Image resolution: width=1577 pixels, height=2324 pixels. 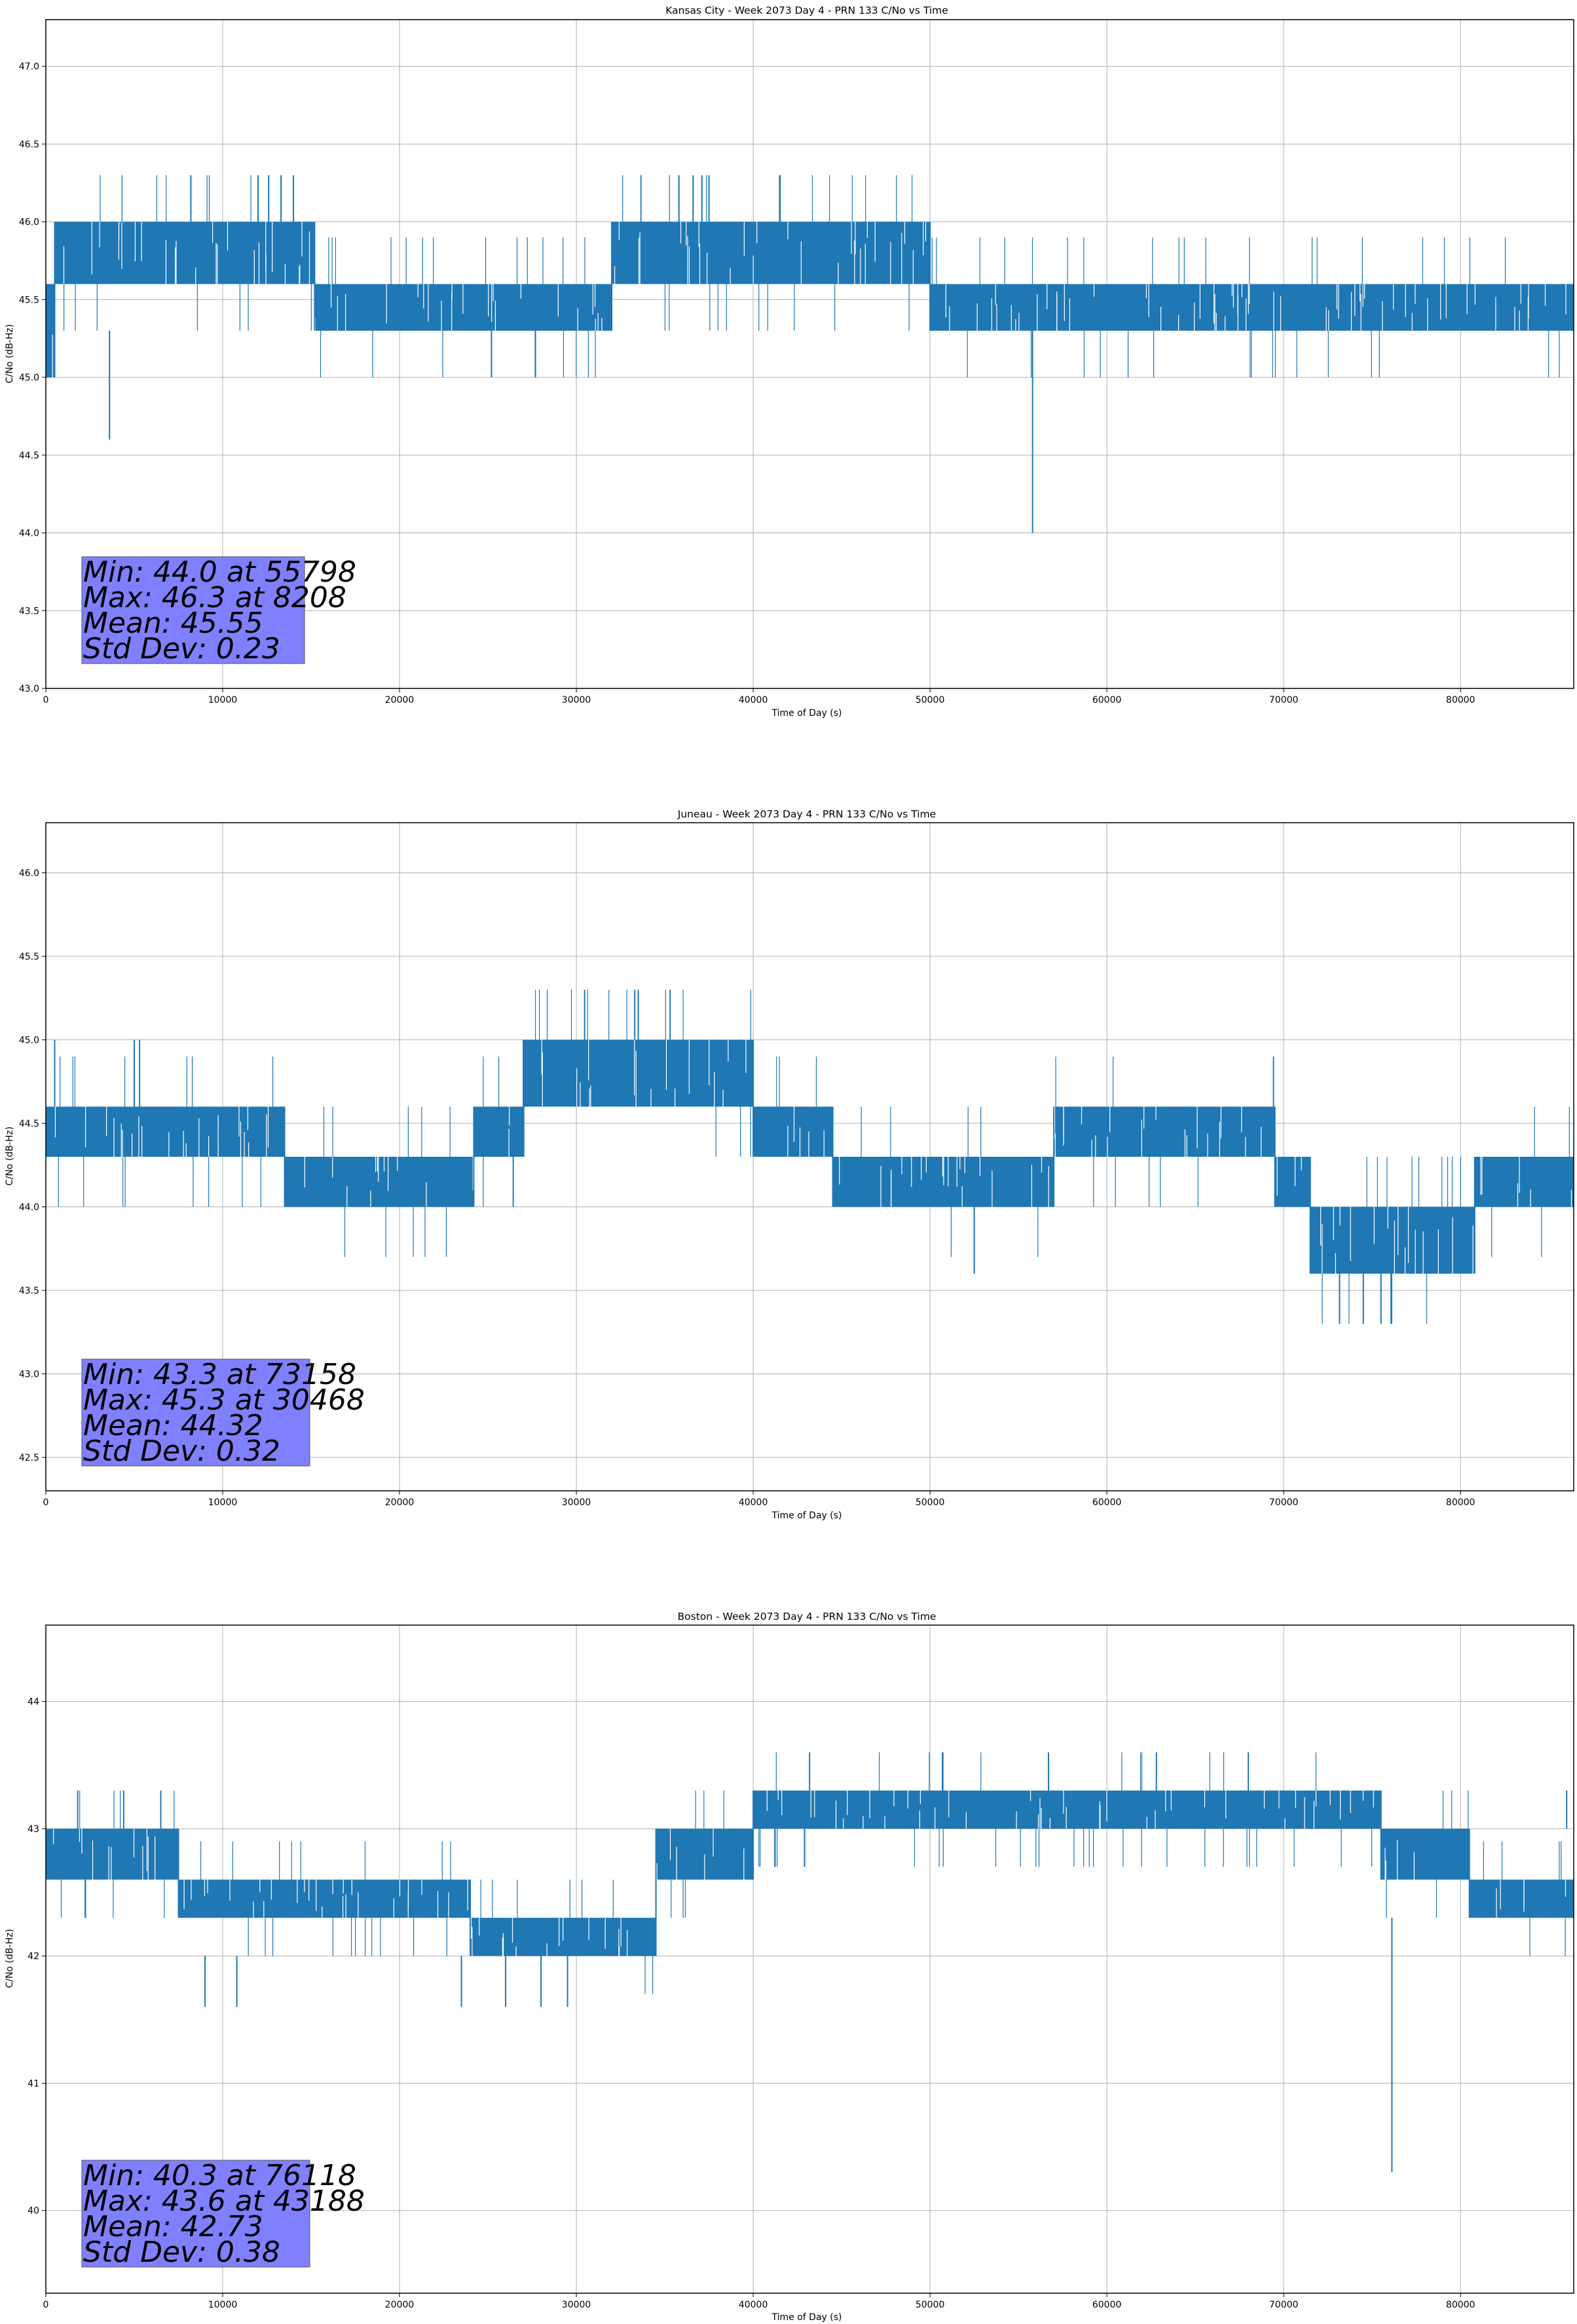 What do you see at coordinates (224, 1400) in the screenshot?
I see `stats-max: Max: 45.3 at 30468` at bounding box center [224, 1400].